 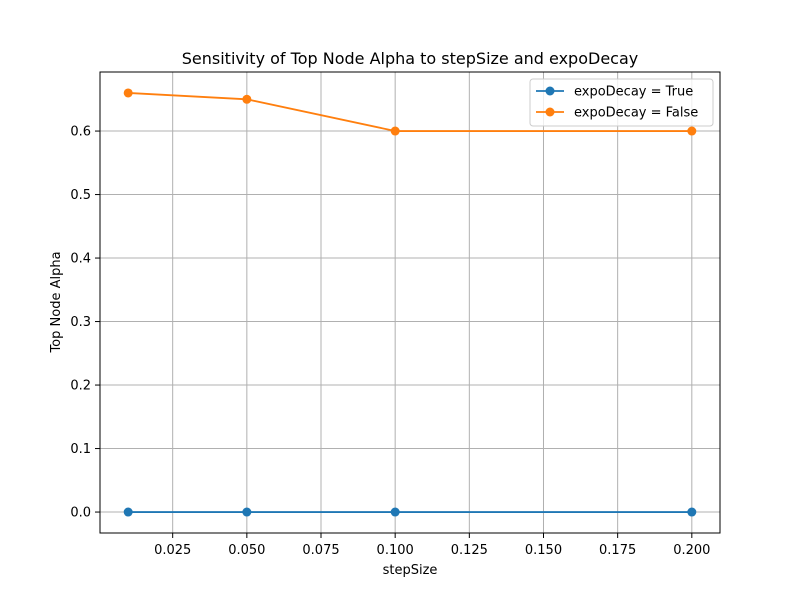 I want to click on legend: expoDecay = True expoDecay = False, so click(x=621, y=102).